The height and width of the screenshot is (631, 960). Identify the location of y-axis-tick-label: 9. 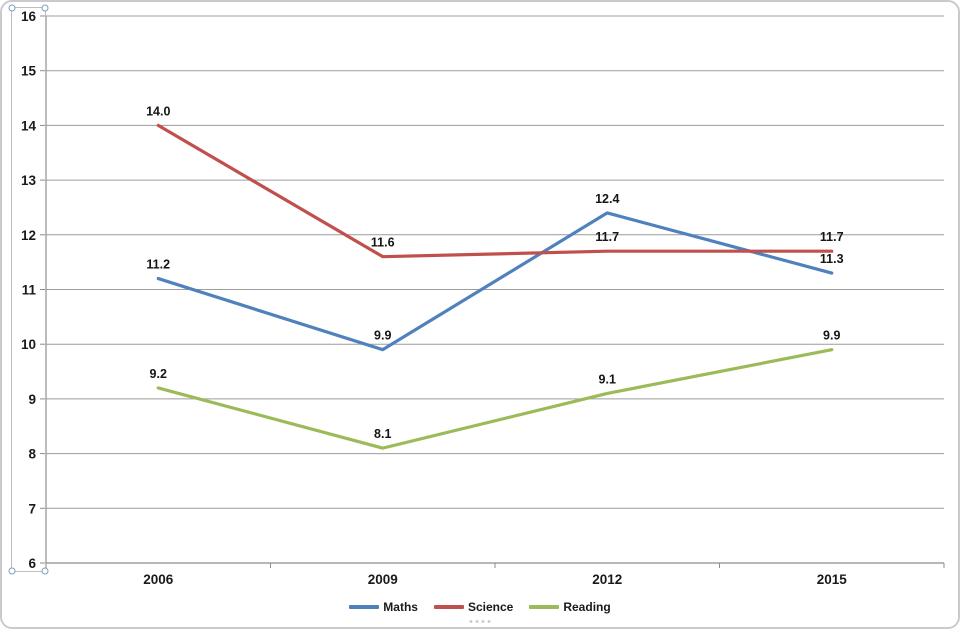
(32, 399).